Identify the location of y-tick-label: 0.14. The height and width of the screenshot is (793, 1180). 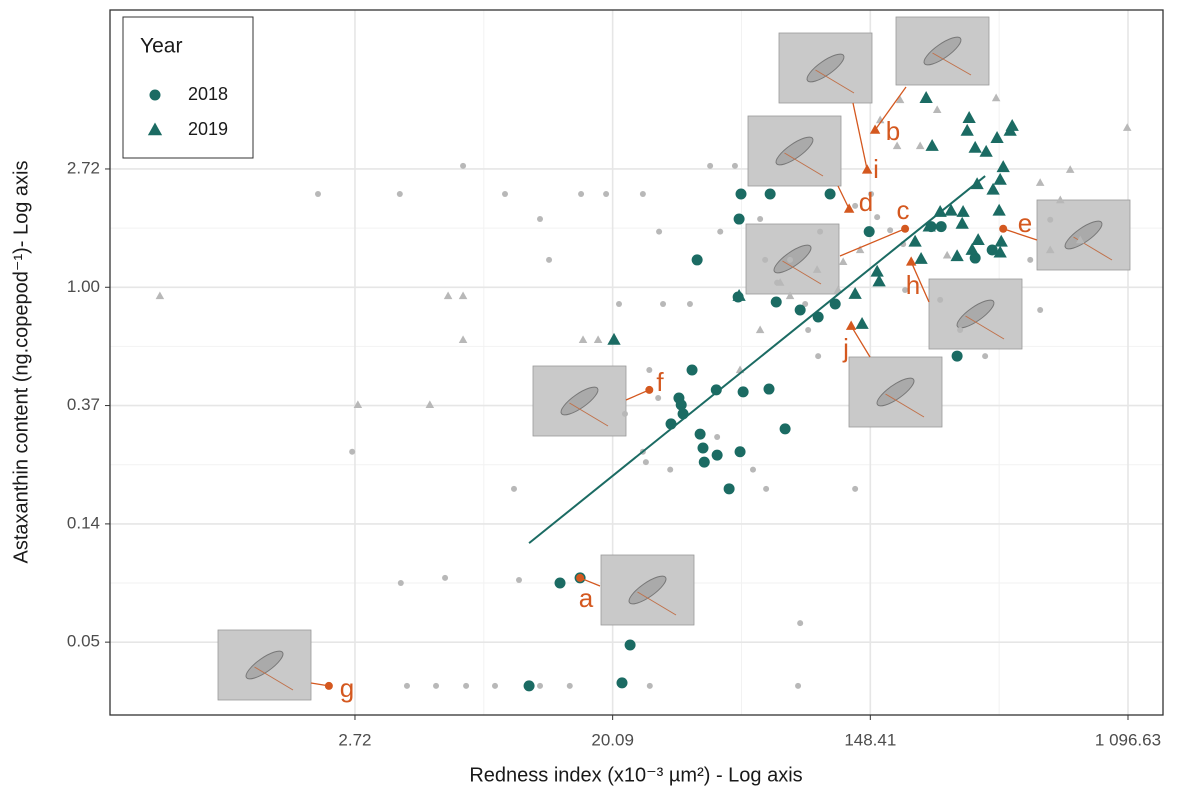
(83, 522).